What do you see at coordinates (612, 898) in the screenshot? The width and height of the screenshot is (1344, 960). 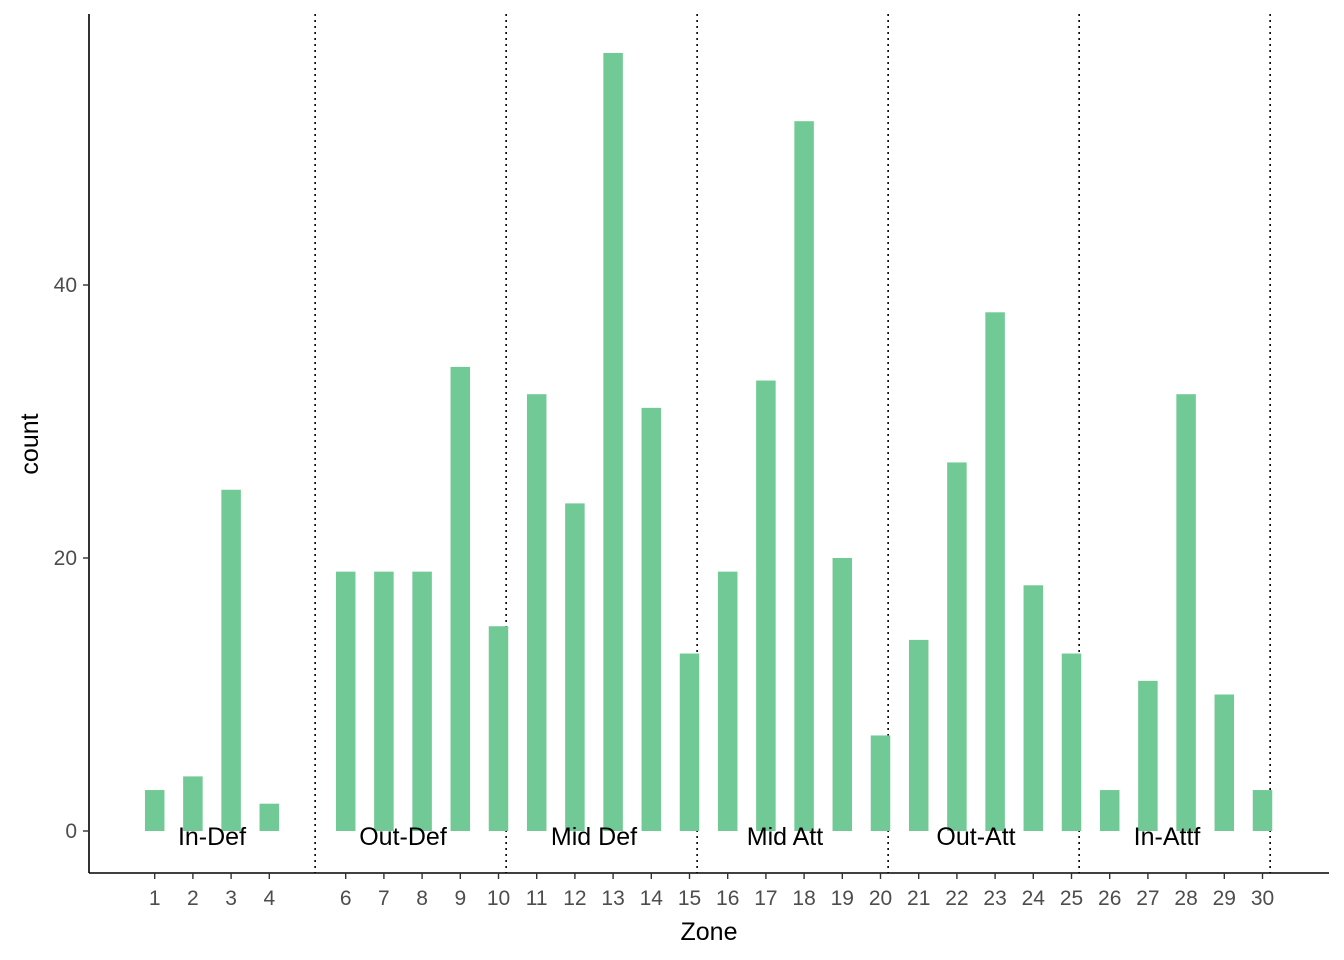 I see `x-tick-label: 13` at bounding box center [612, 898].